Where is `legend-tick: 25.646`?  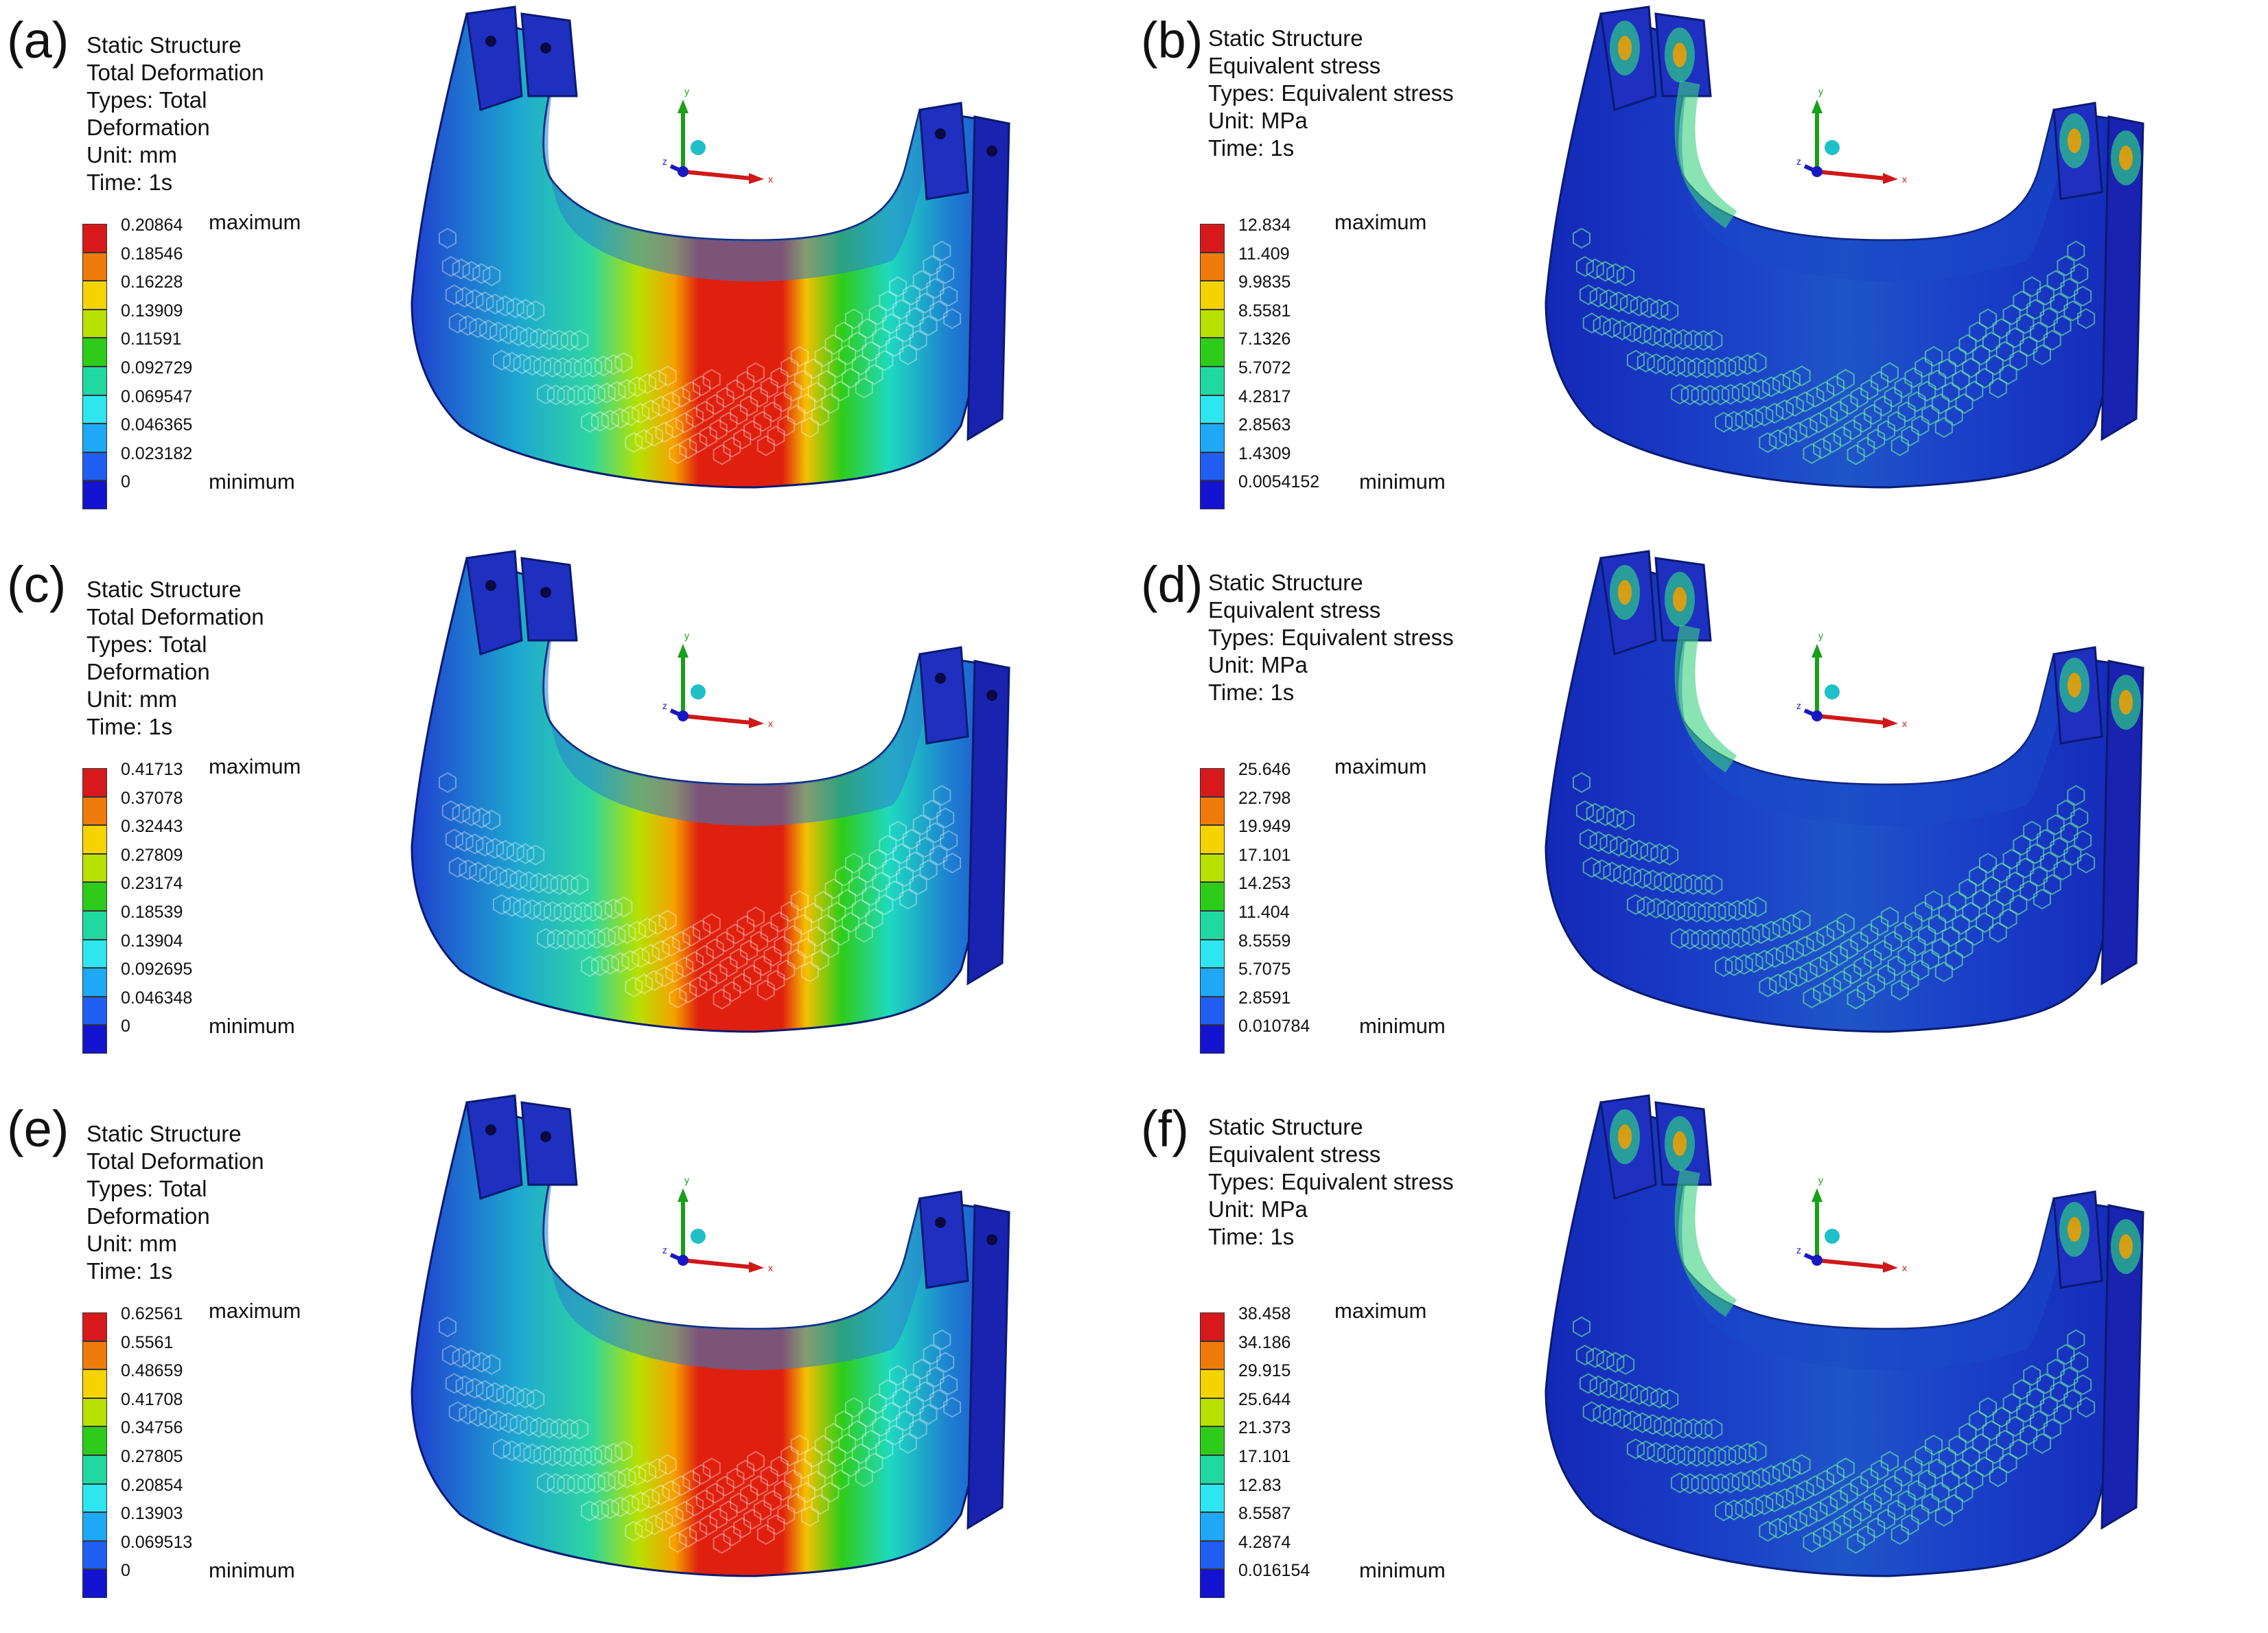
legend-tick: 25.646 is located at coordinates (1264, 769).